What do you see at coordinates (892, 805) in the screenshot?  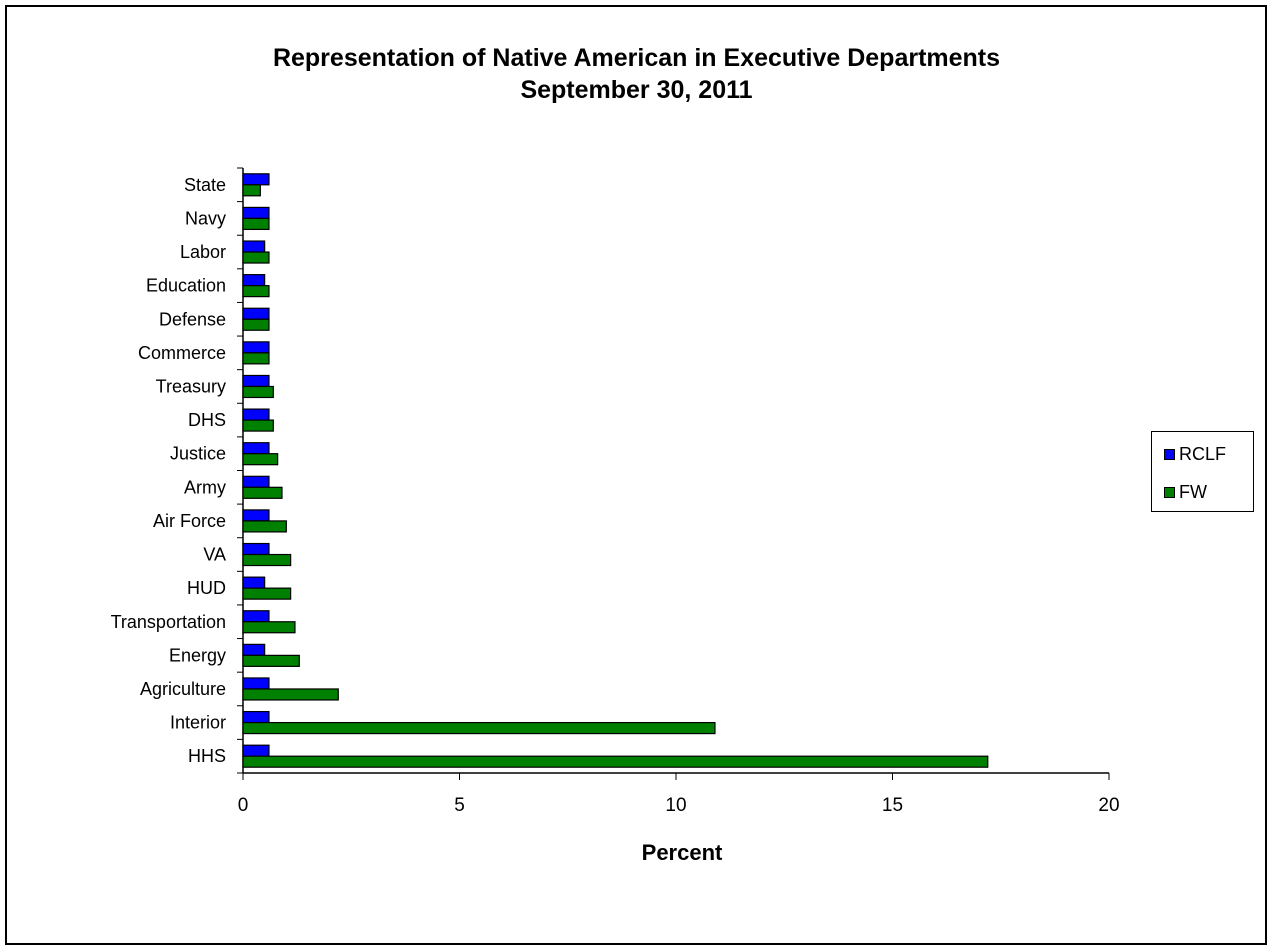 I see `x-tick-label-15: 15` at bounding box center [892, 805].